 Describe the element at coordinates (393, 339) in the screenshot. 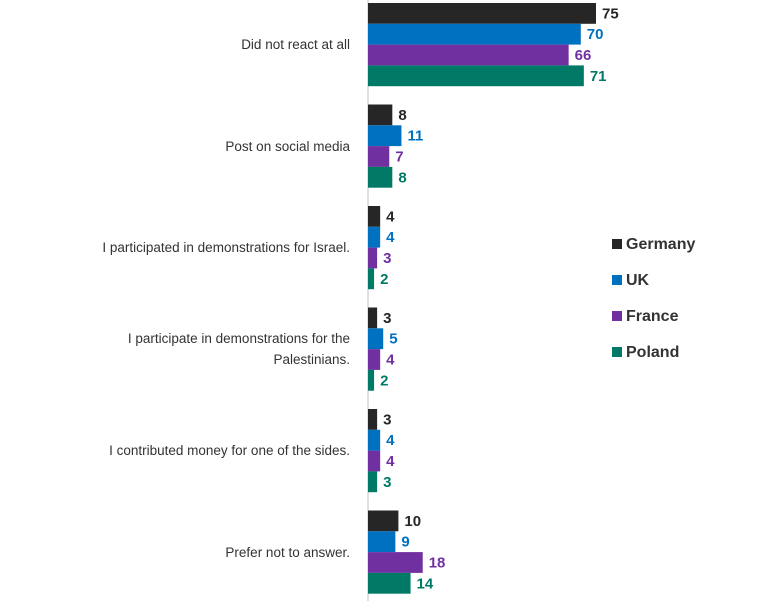

I see `value-label: 5` at that location.